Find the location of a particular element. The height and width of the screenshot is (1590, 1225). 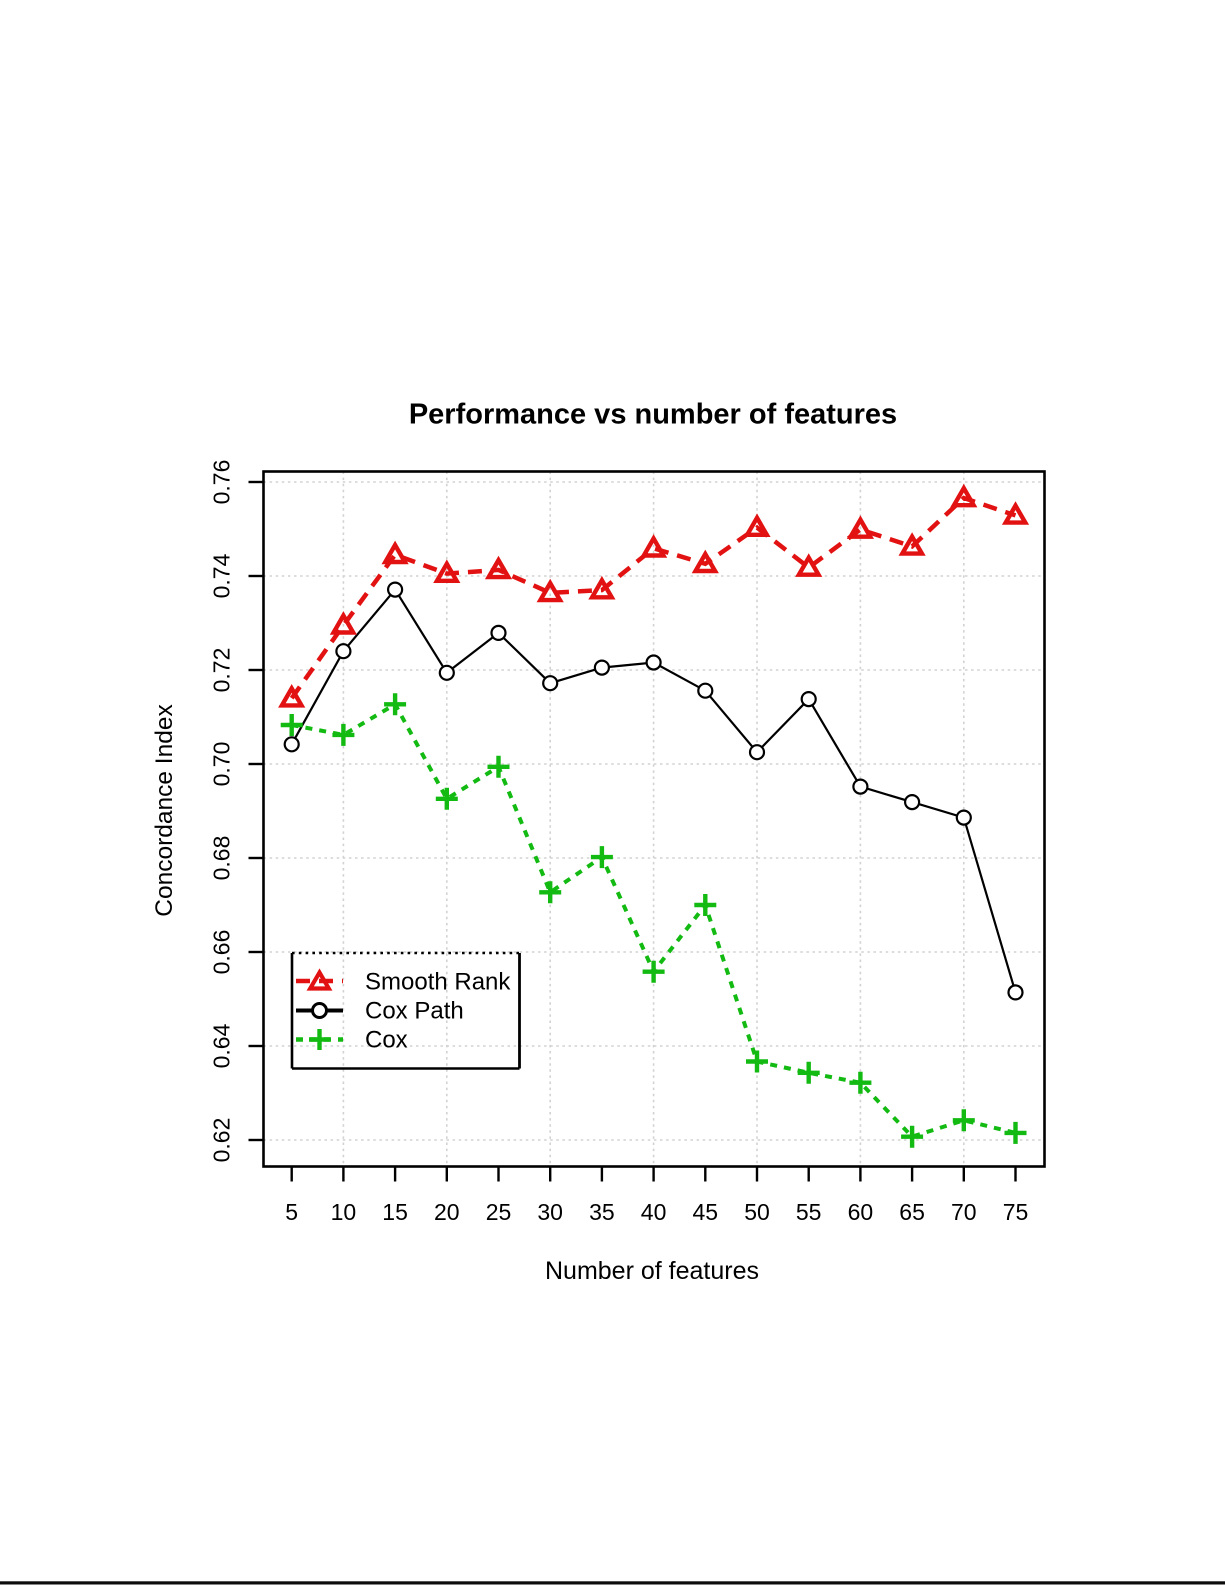

svg-text: 60 is located at coordinates (861, 1212).